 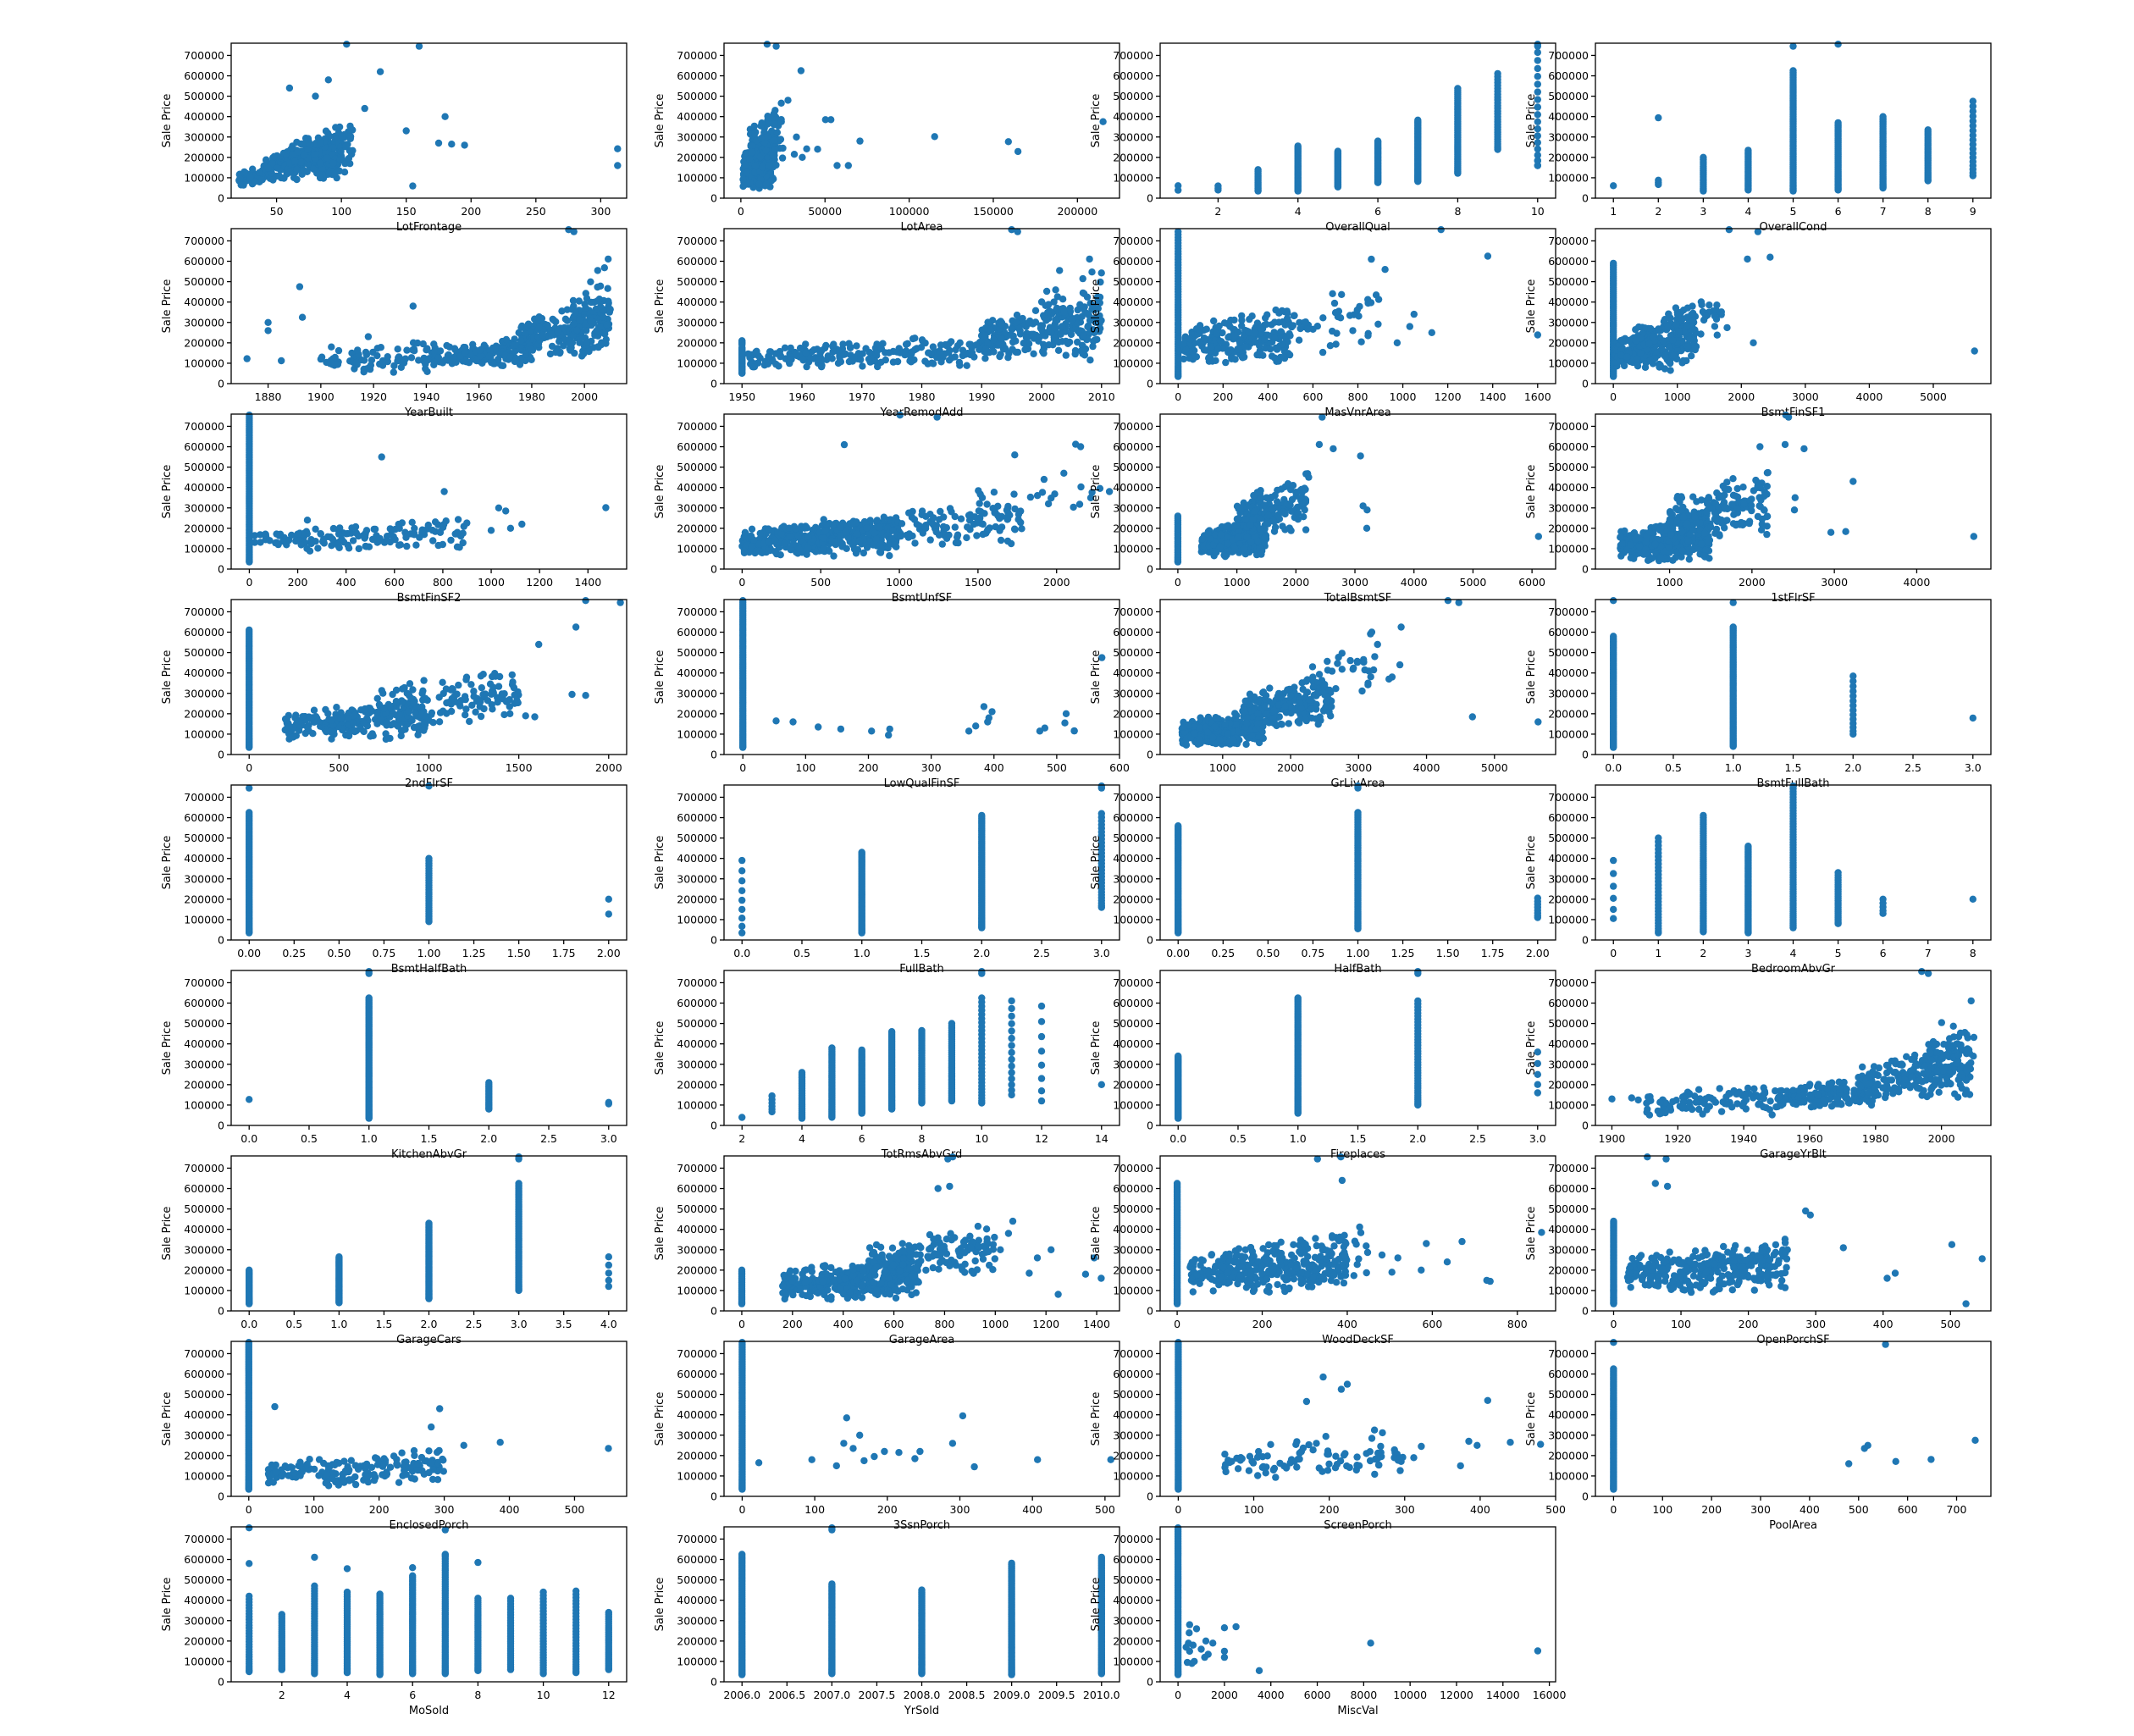 I want to click on x-tick-label: 10, so click(x=1538, y=211).